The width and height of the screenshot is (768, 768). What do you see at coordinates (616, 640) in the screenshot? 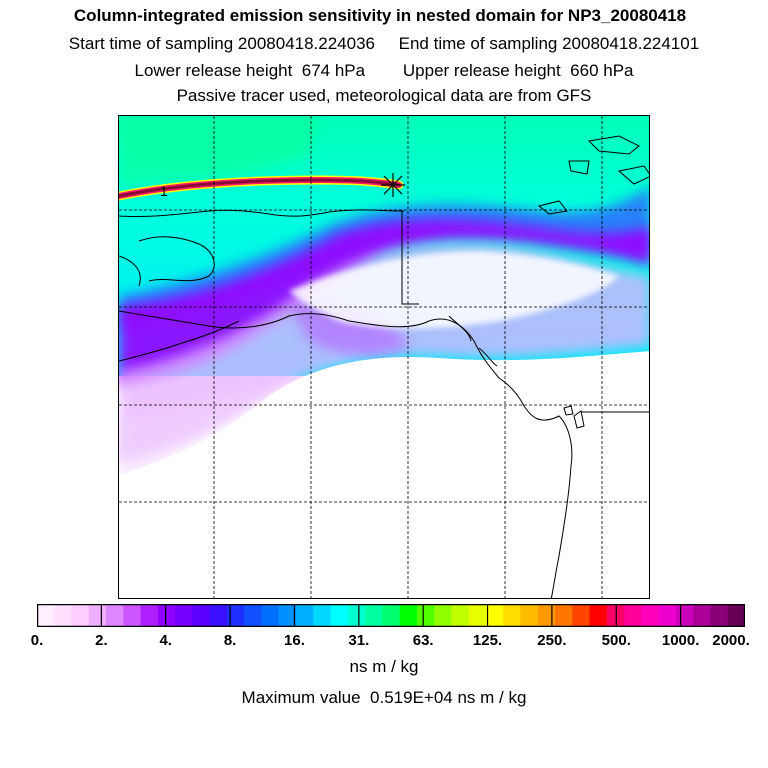
I see `color-bar-tick-label: 500.` at bounding box center [616, 640].